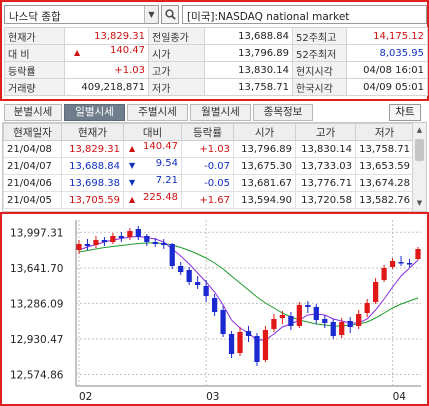 This screenshot has height=406, width=429. Describe the element at coordinates (283, 112) in the screenshot. I see `tab-4: 종목정보` at that location.